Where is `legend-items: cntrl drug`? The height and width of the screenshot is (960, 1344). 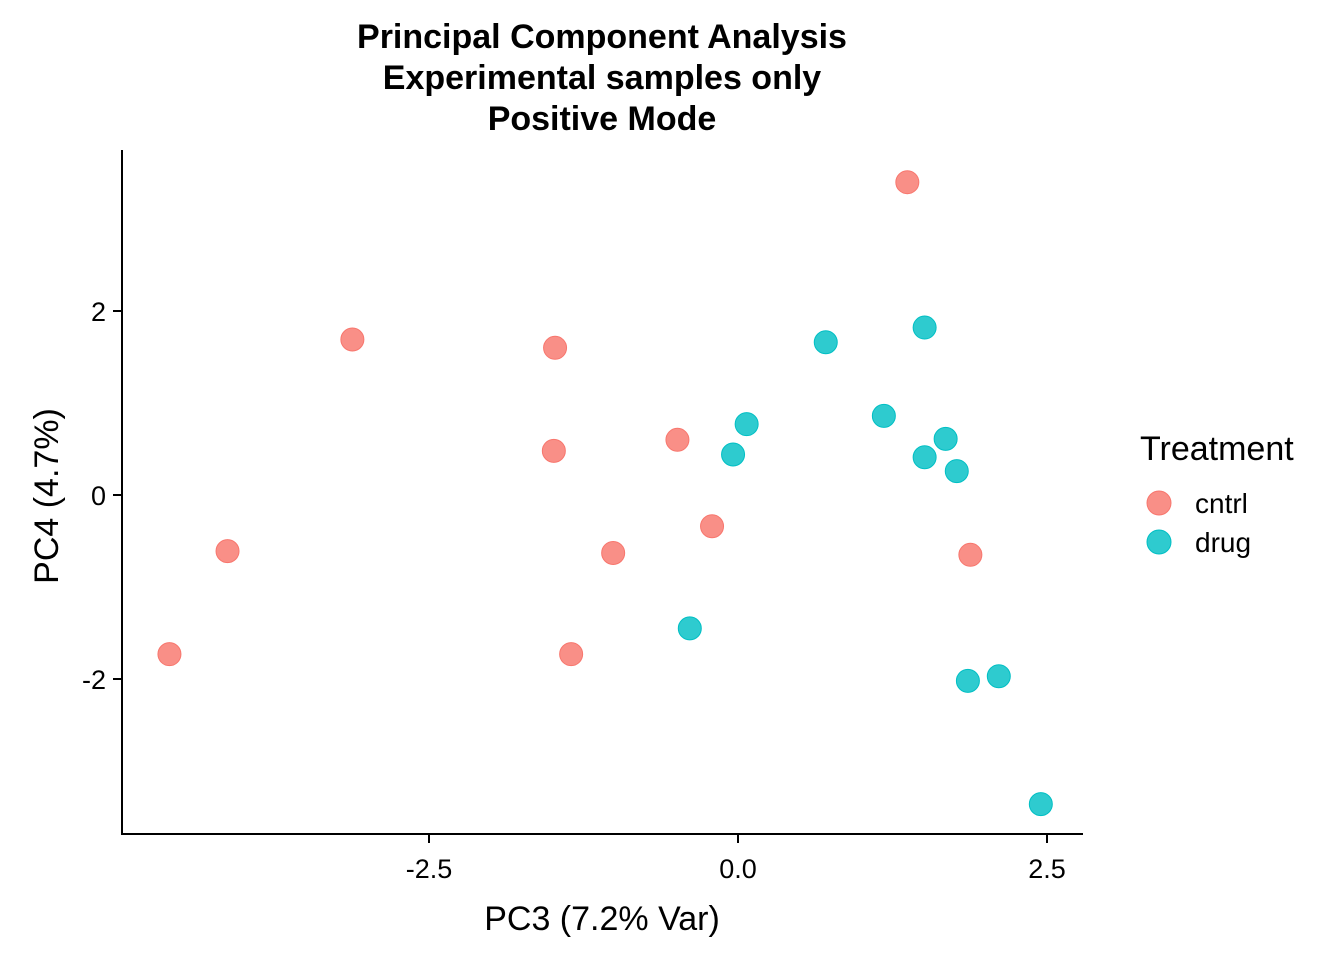
legend-items: cntrl drug is located at coordinates (1198, 523).